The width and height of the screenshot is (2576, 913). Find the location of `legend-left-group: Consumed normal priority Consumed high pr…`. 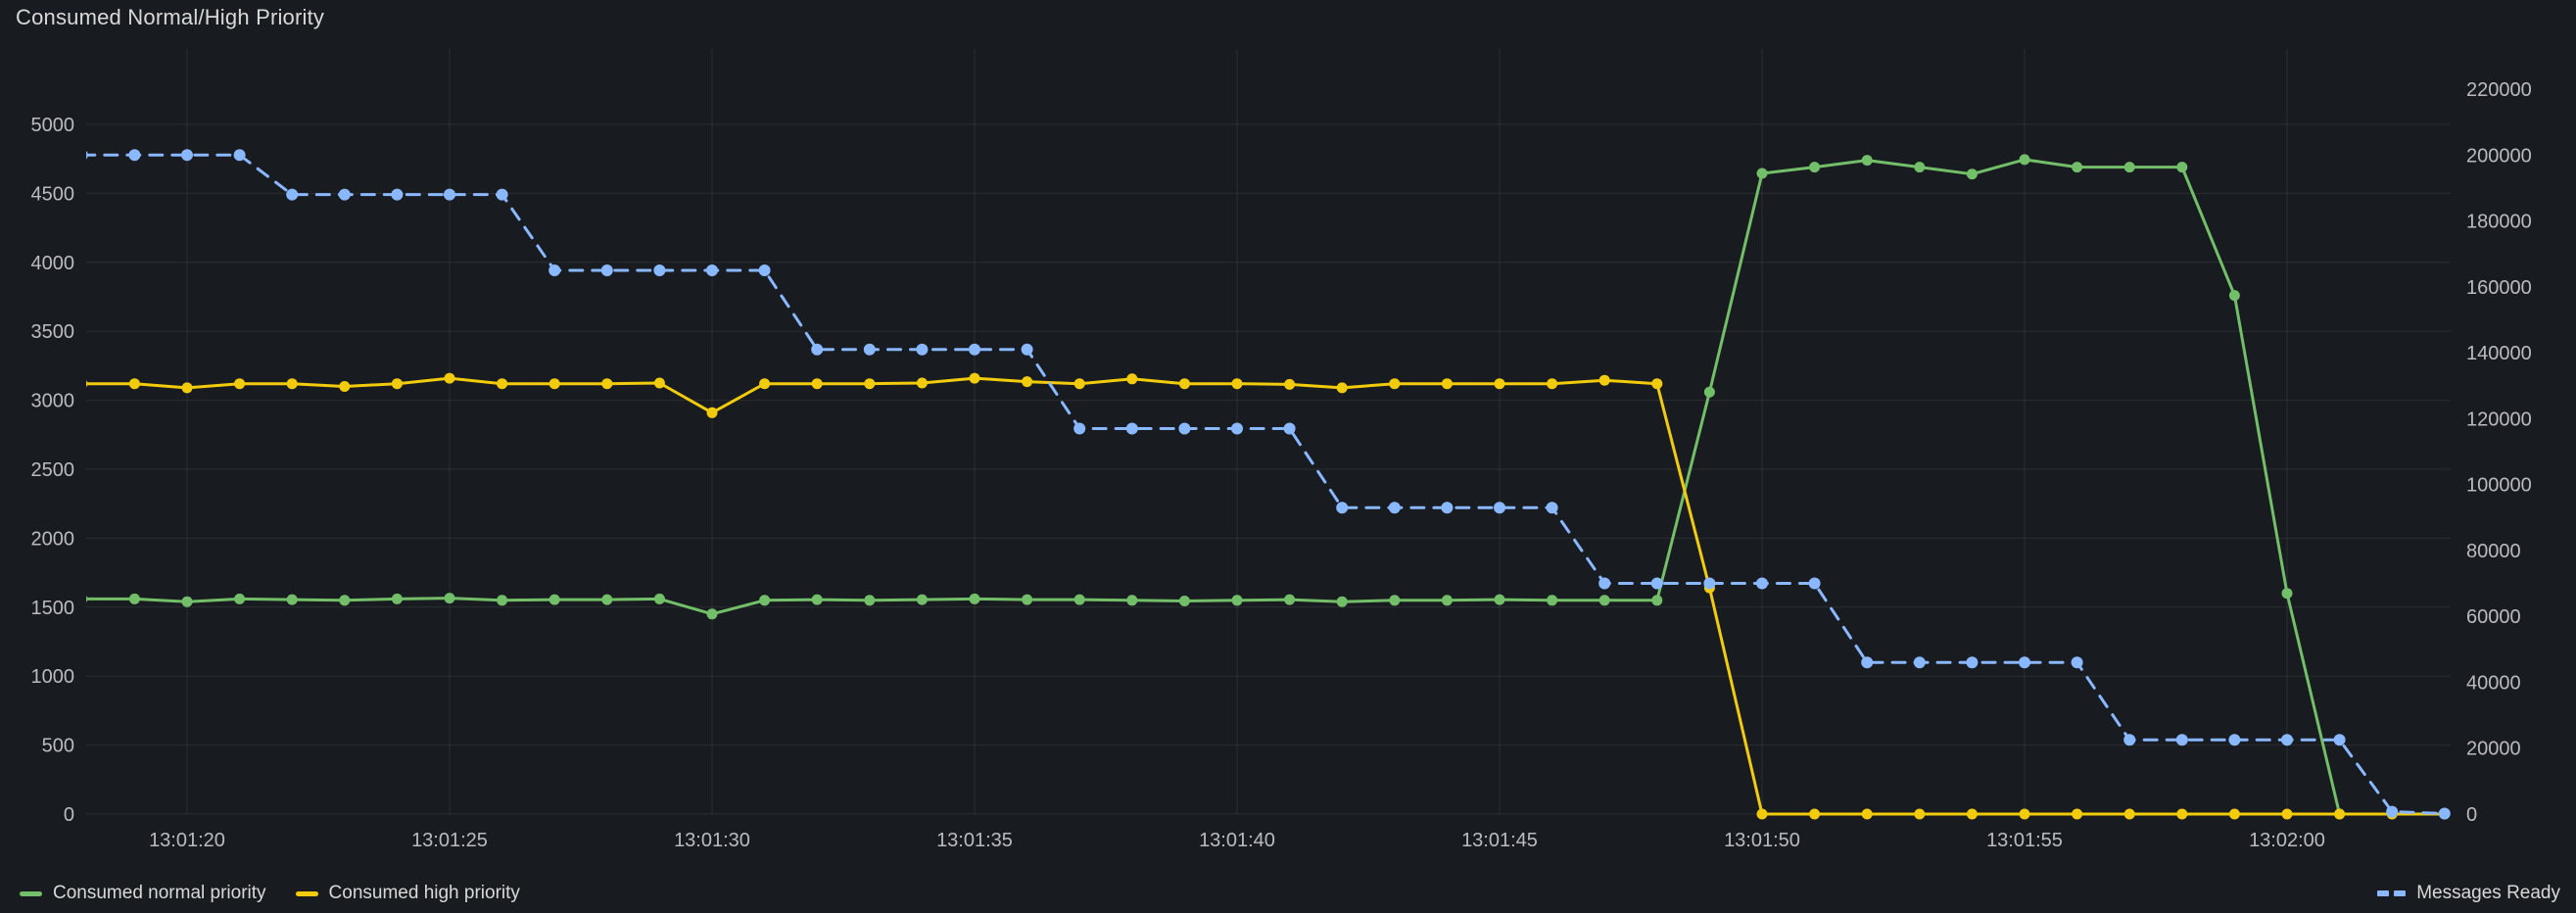

legend-left-group: Consumed normal priority Consumed high pr… is located at coordinates (270, 893).